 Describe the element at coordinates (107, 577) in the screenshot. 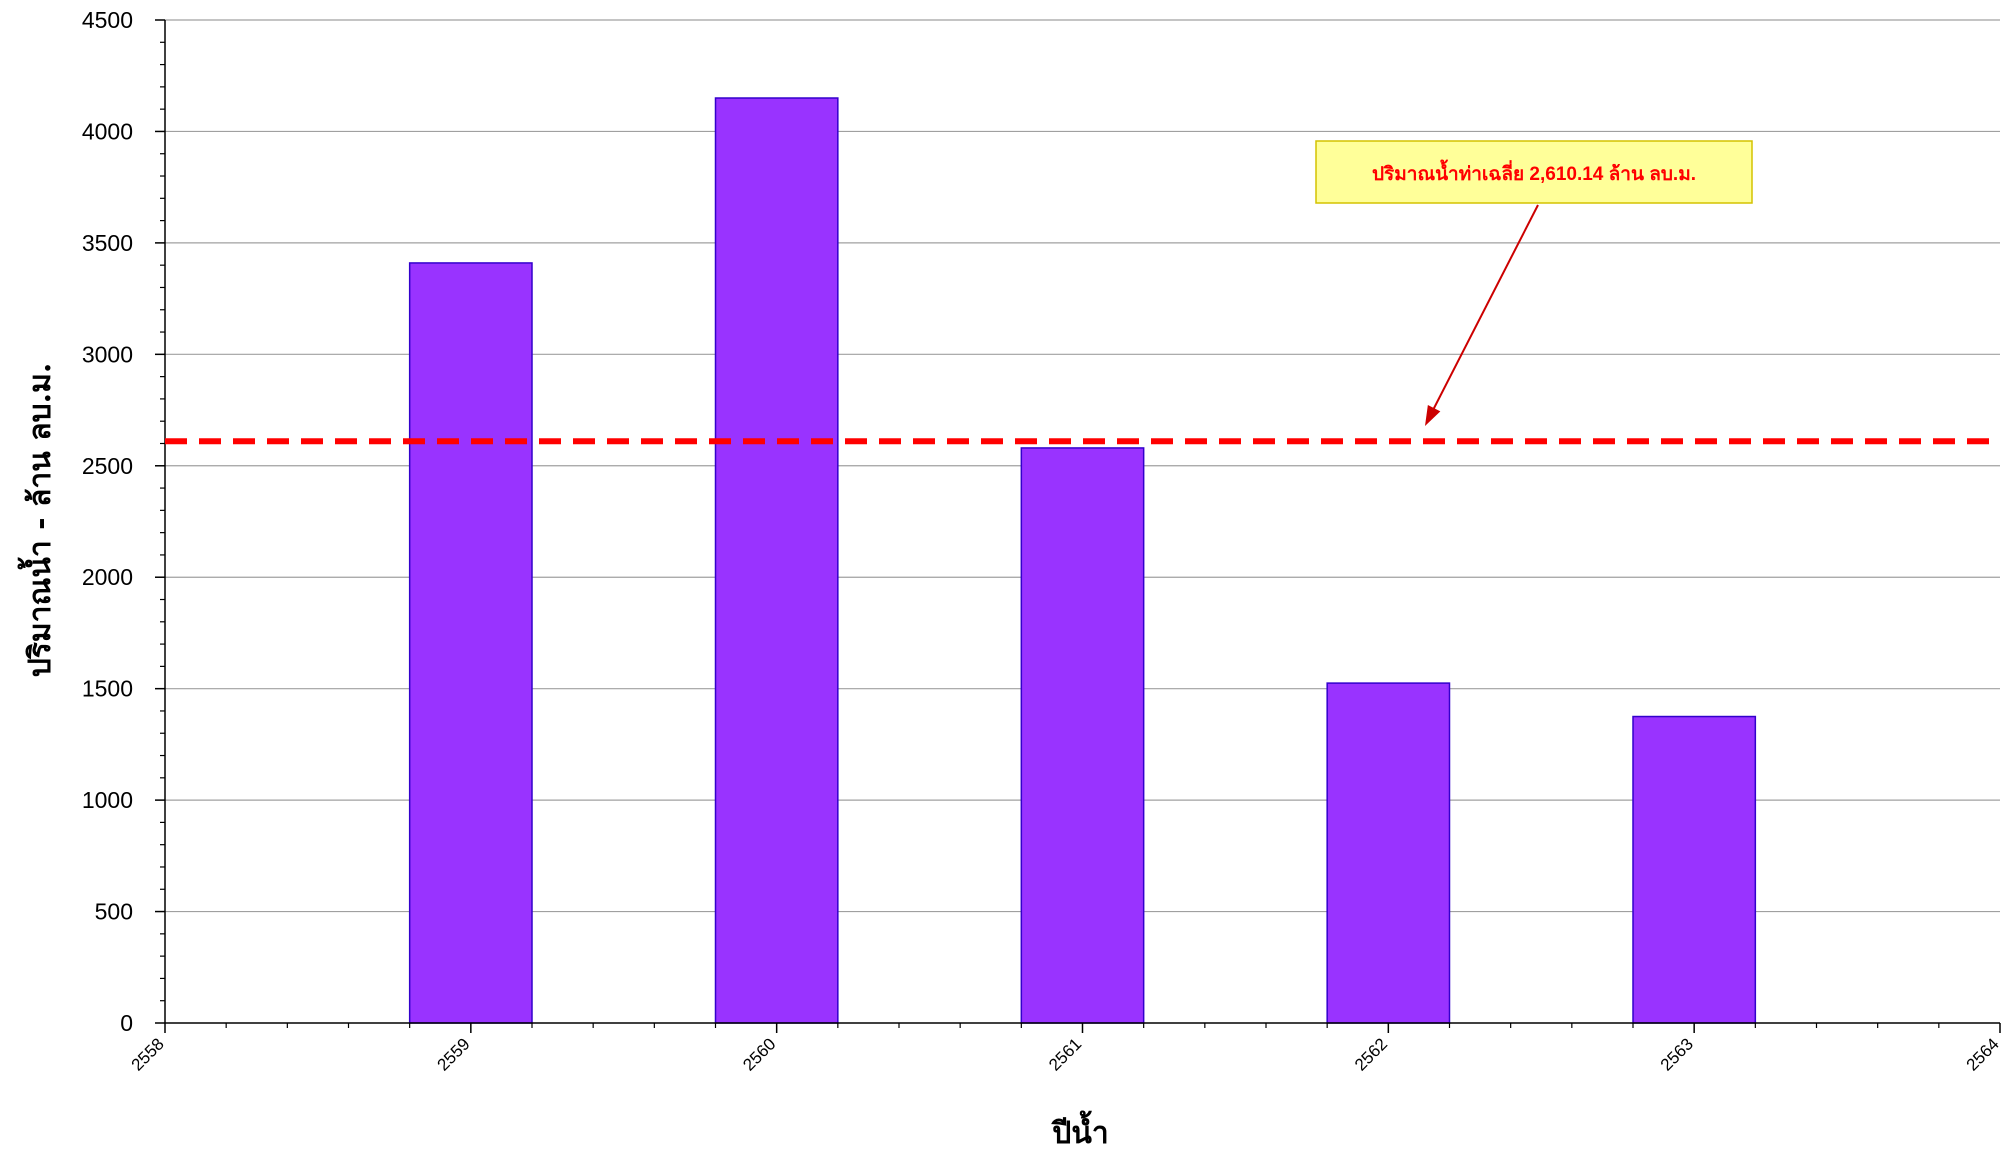

I see `y-tick-label: 2000` at that location.